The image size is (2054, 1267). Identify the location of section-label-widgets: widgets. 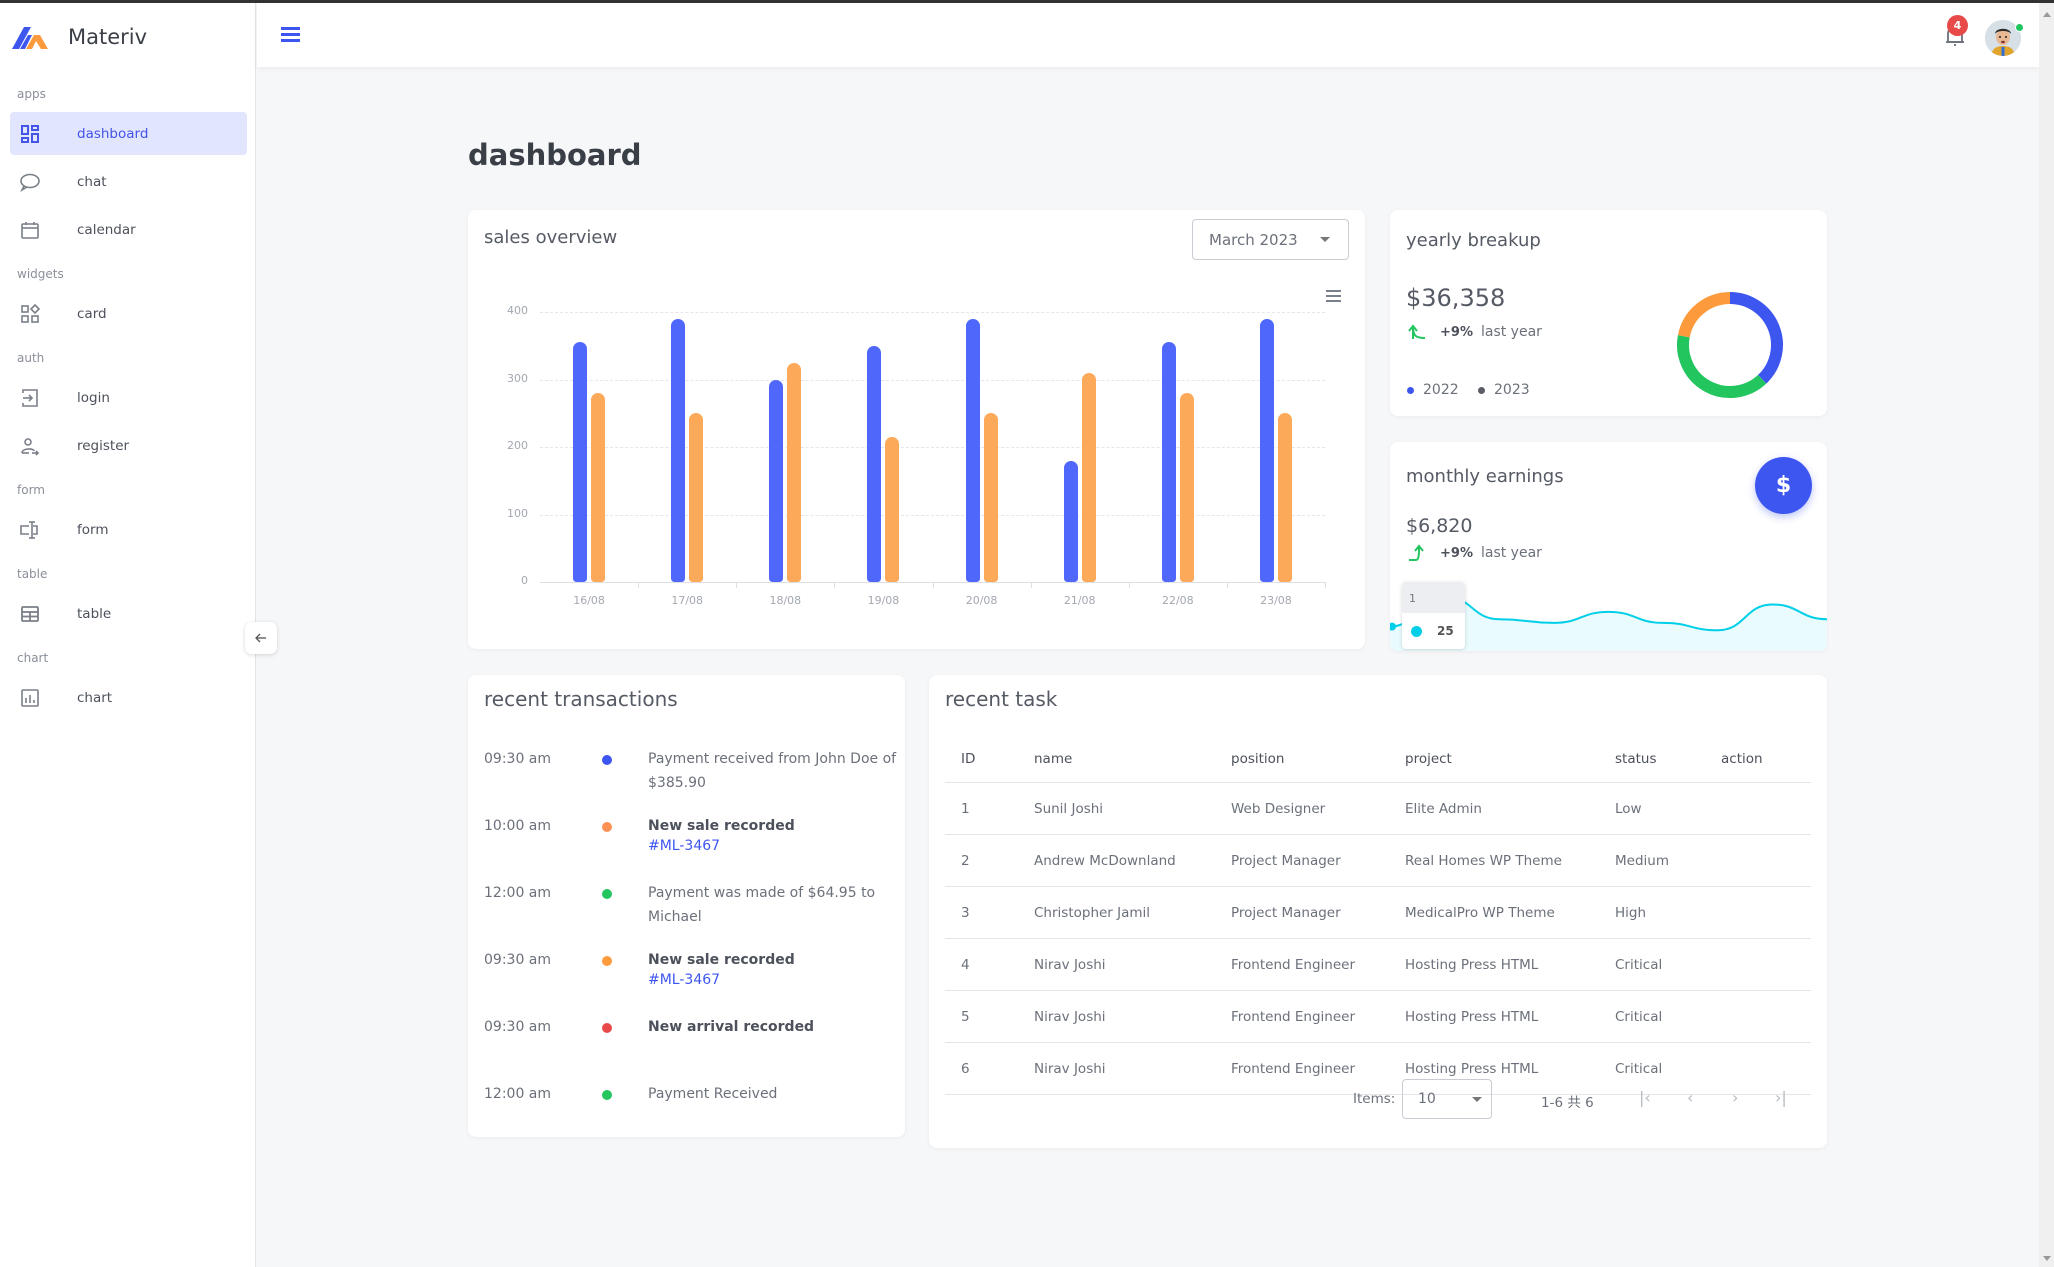
(40, 274).